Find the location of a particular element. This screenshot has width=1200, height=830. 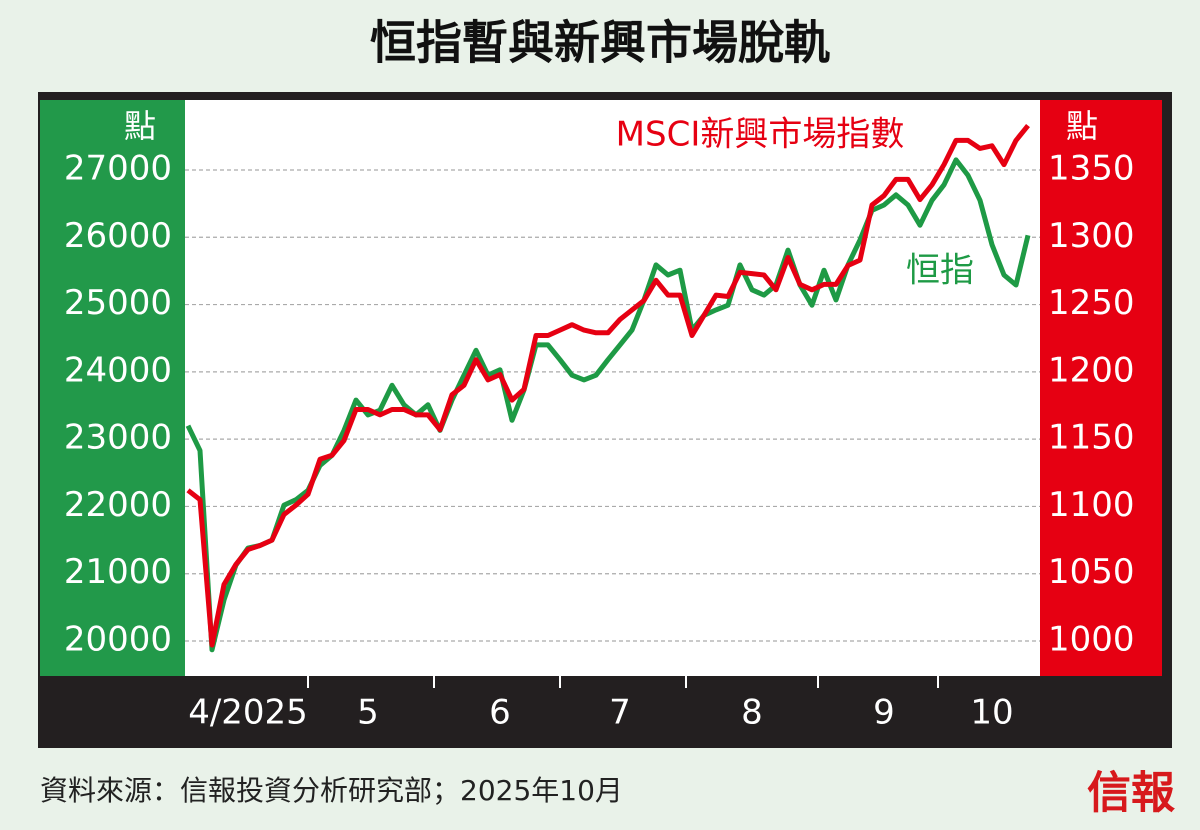

x-tick-label: 10 is located at coordinates (991, 713).